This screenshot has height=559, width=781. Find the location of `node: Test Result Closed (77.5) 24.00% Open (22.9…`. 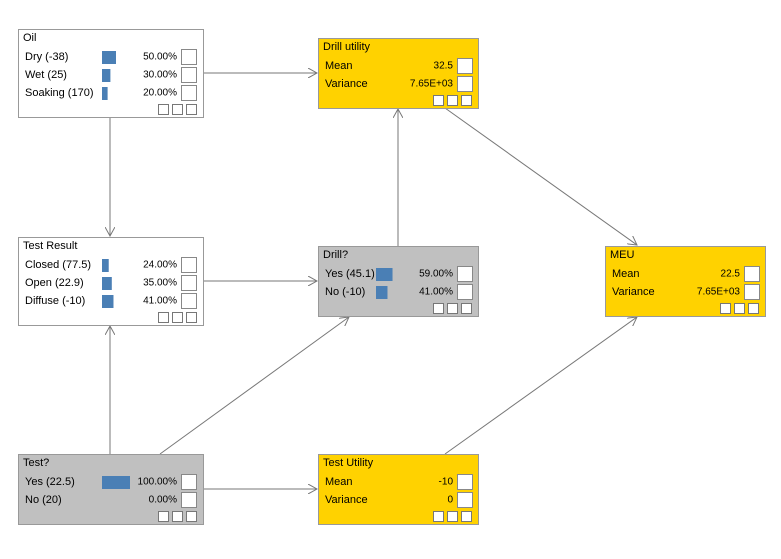

node: Test Result Closed (77.5) 24.00% Open (22.9… is located at coordinates (111, 281).